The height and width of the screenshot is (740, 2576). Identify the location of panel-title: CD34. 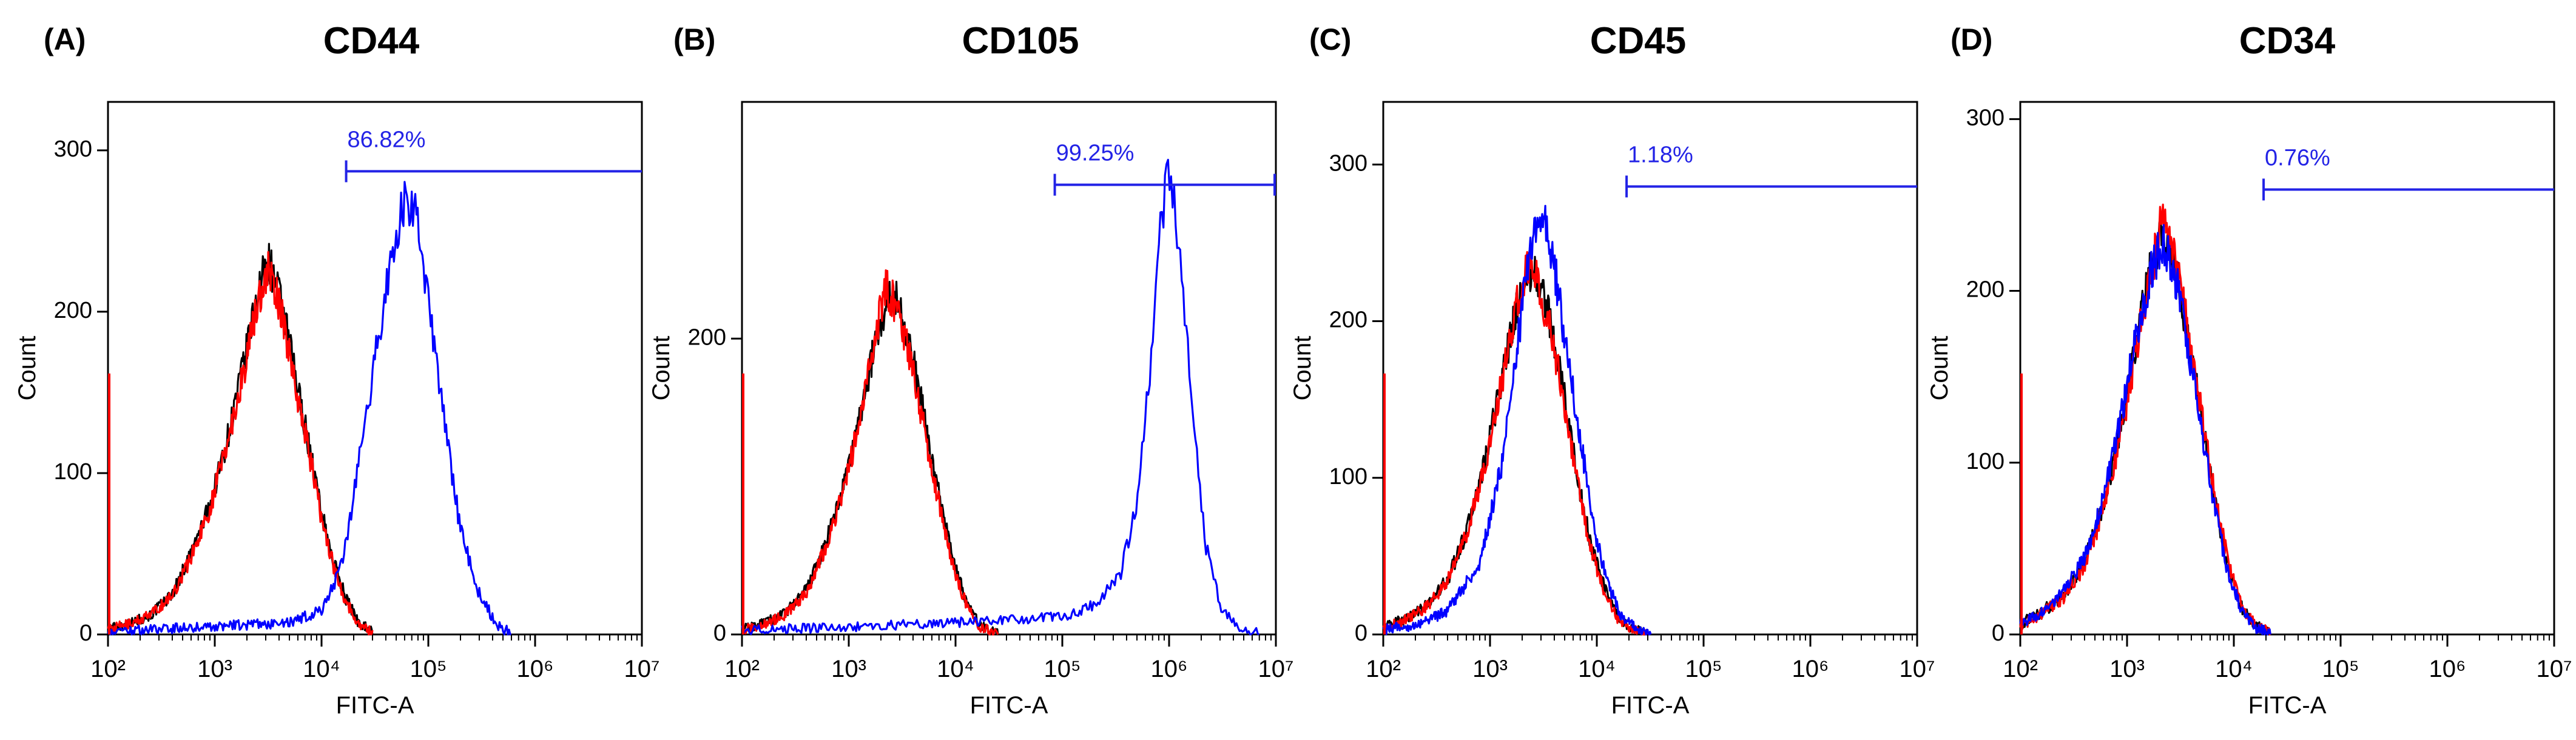
(2287, 41).